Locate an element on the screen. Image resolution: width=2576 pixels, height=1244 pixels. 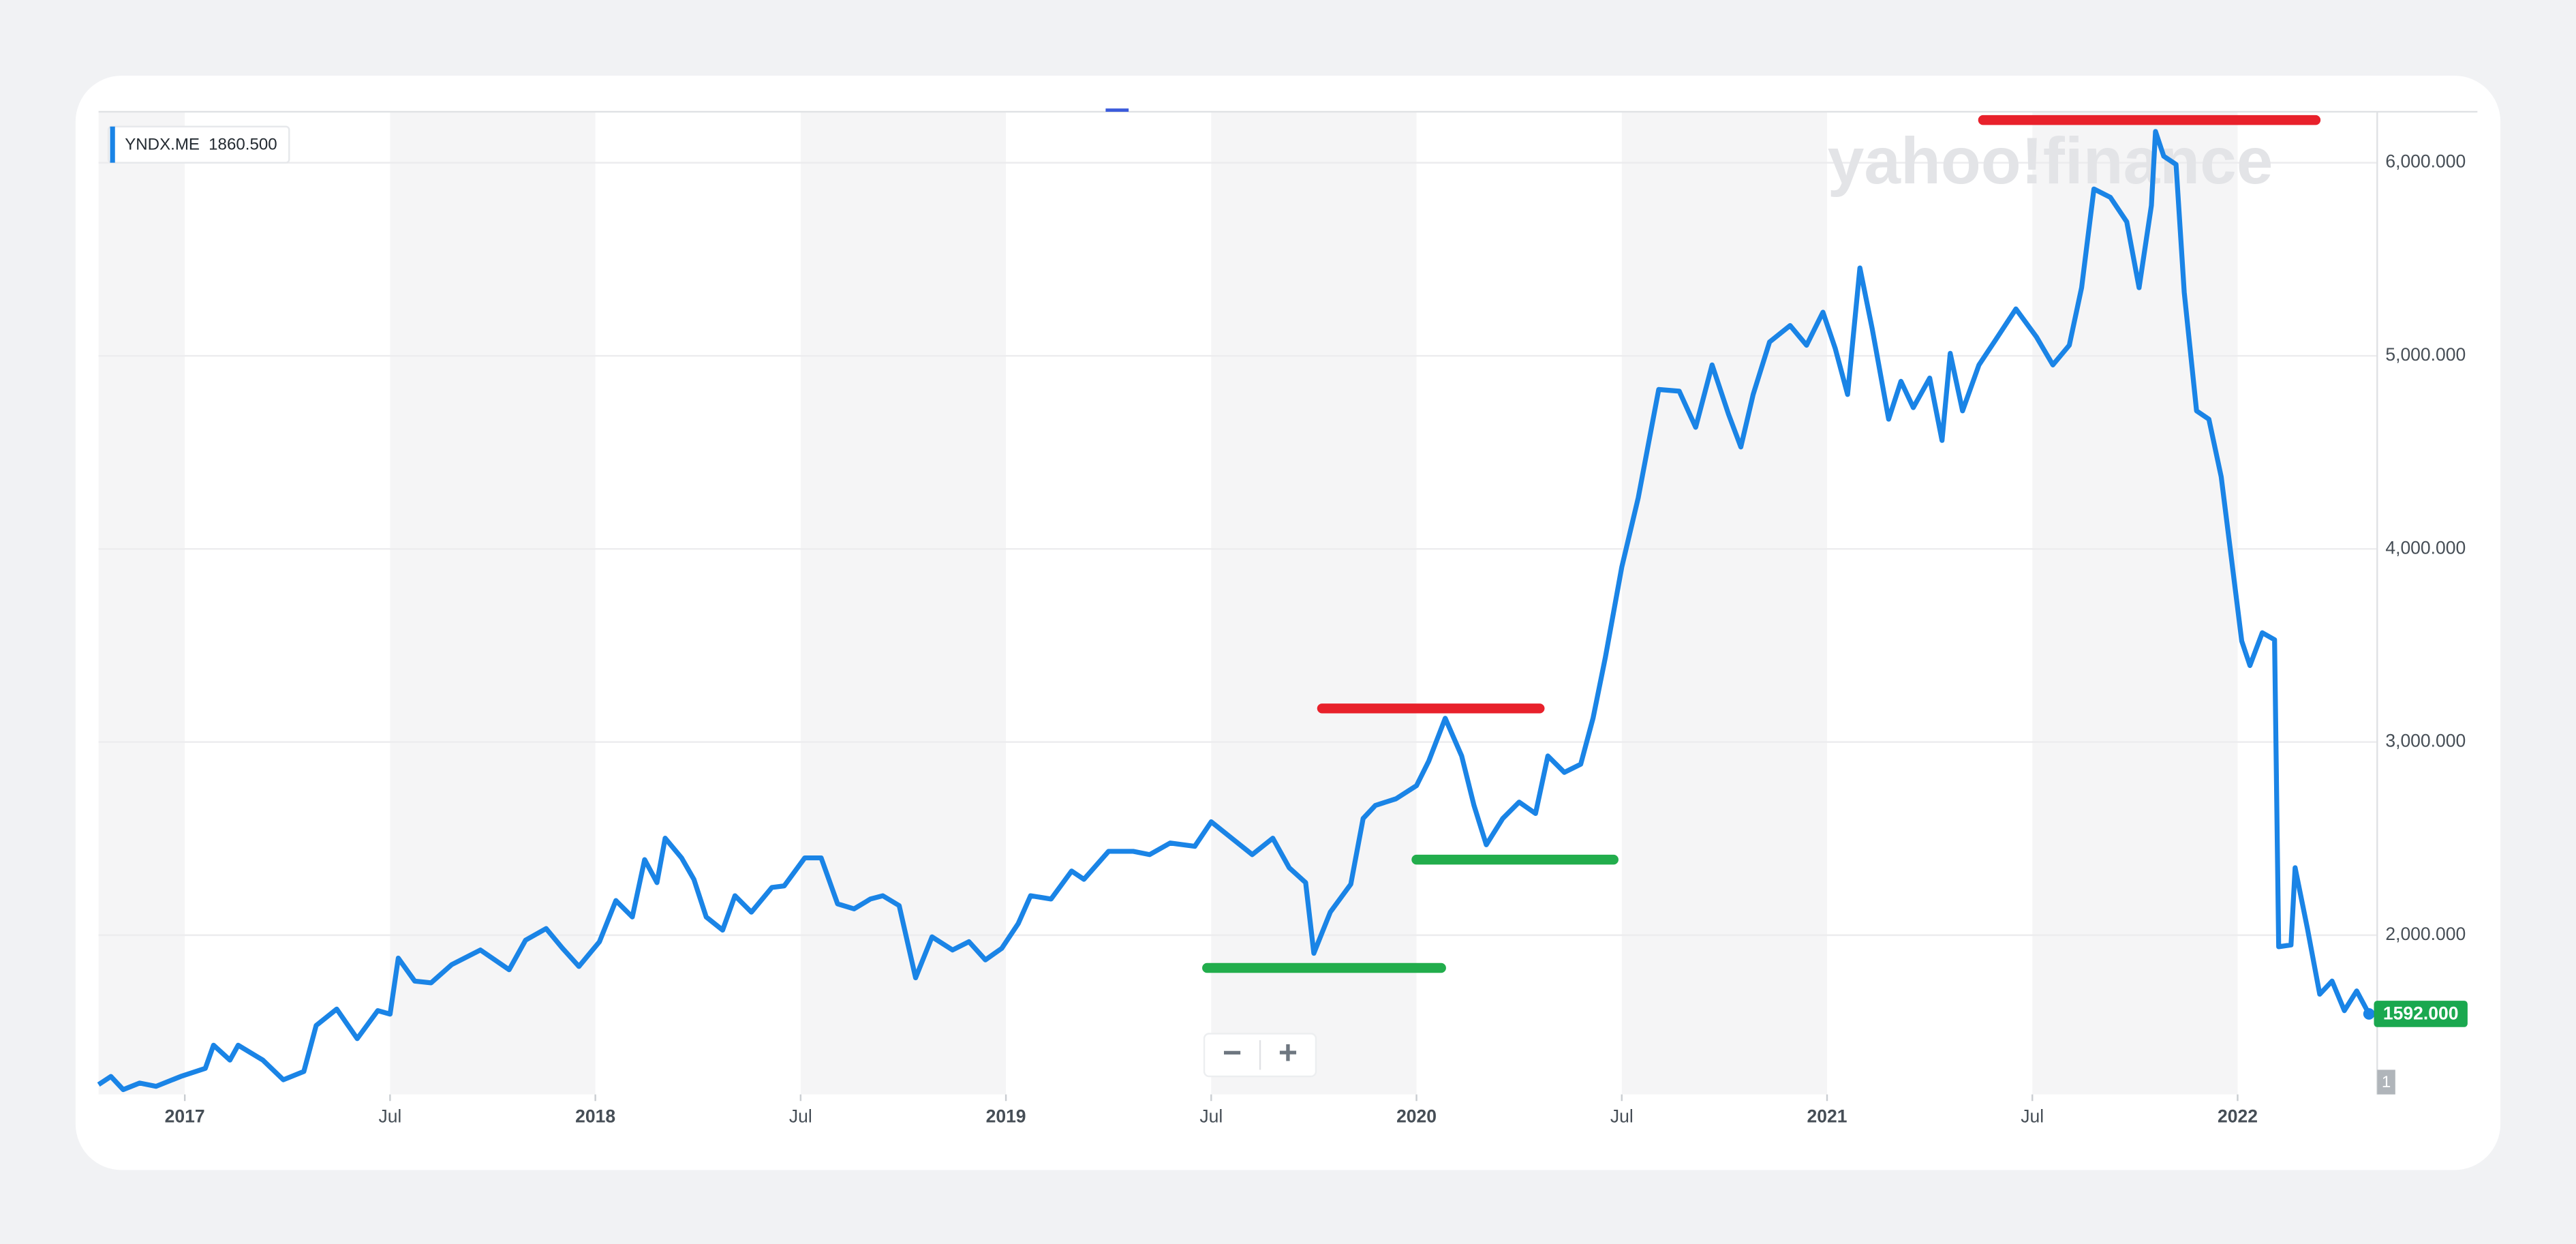
y-tick-label: 6,000.000 is located at coordinates (2425, 161).